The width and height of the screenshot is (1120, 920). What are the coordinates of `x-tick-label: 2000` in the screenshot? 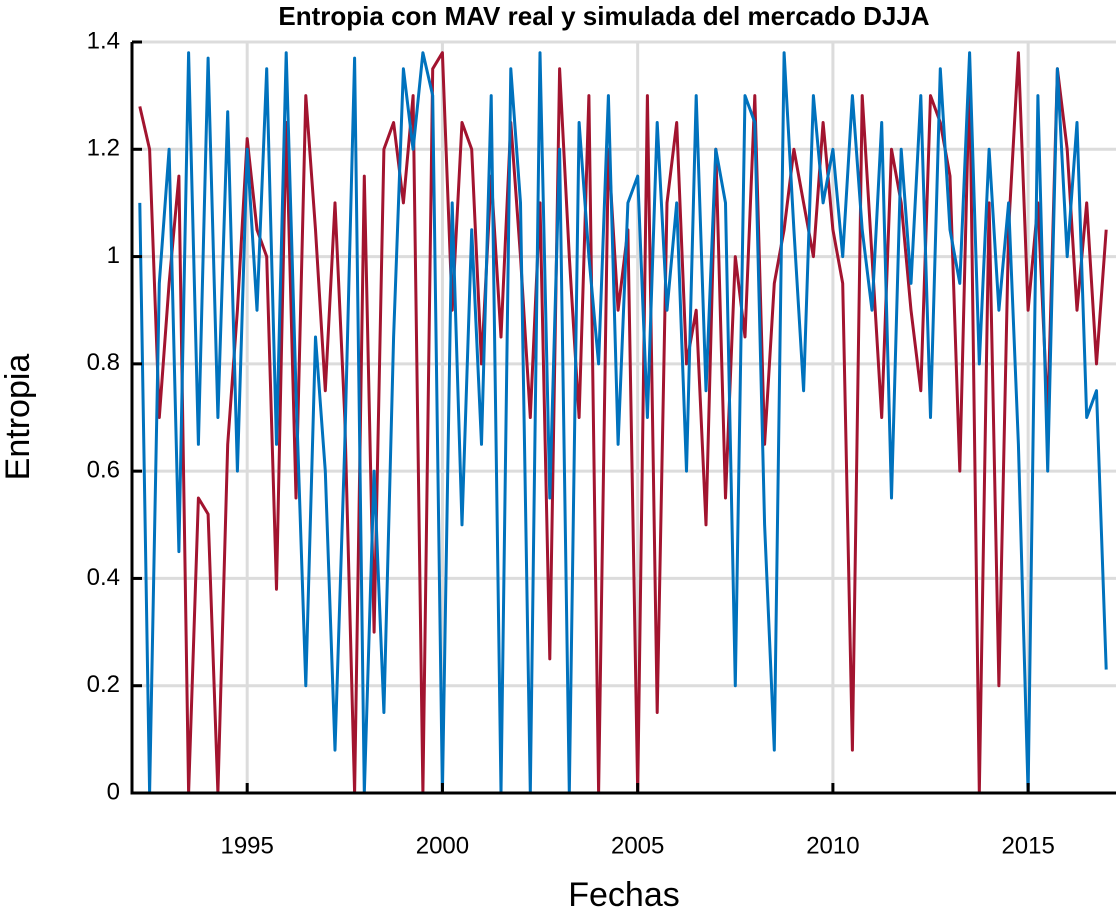 It's located at (442, 845).